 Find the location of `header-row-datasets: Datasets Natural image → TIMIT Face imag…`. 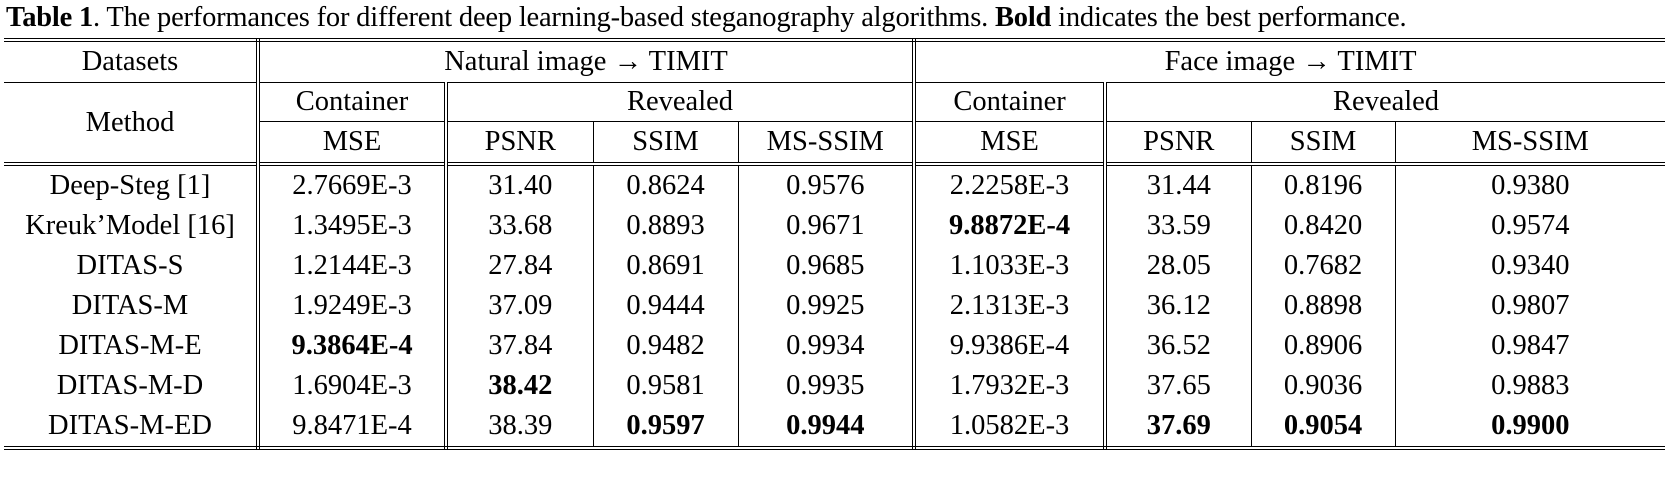

header-row-datasets: Datasets Natural image → TIMIT Face imag… is located at coordinates (835, 60).